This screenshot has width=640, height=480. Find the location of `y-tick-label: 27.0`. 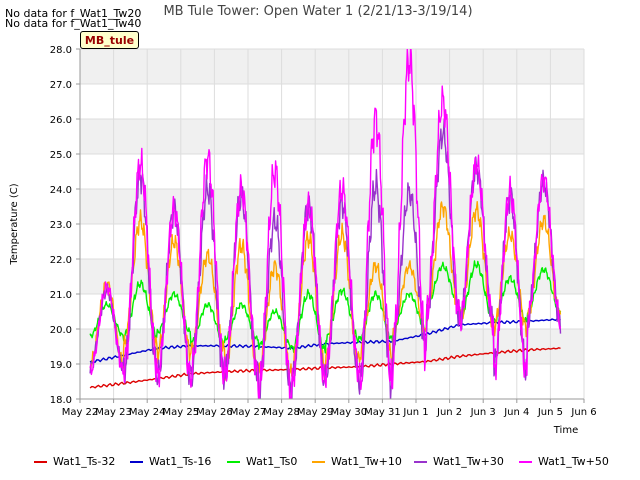

y-tick-label: 27.0 is located at coordinates (61, 85).